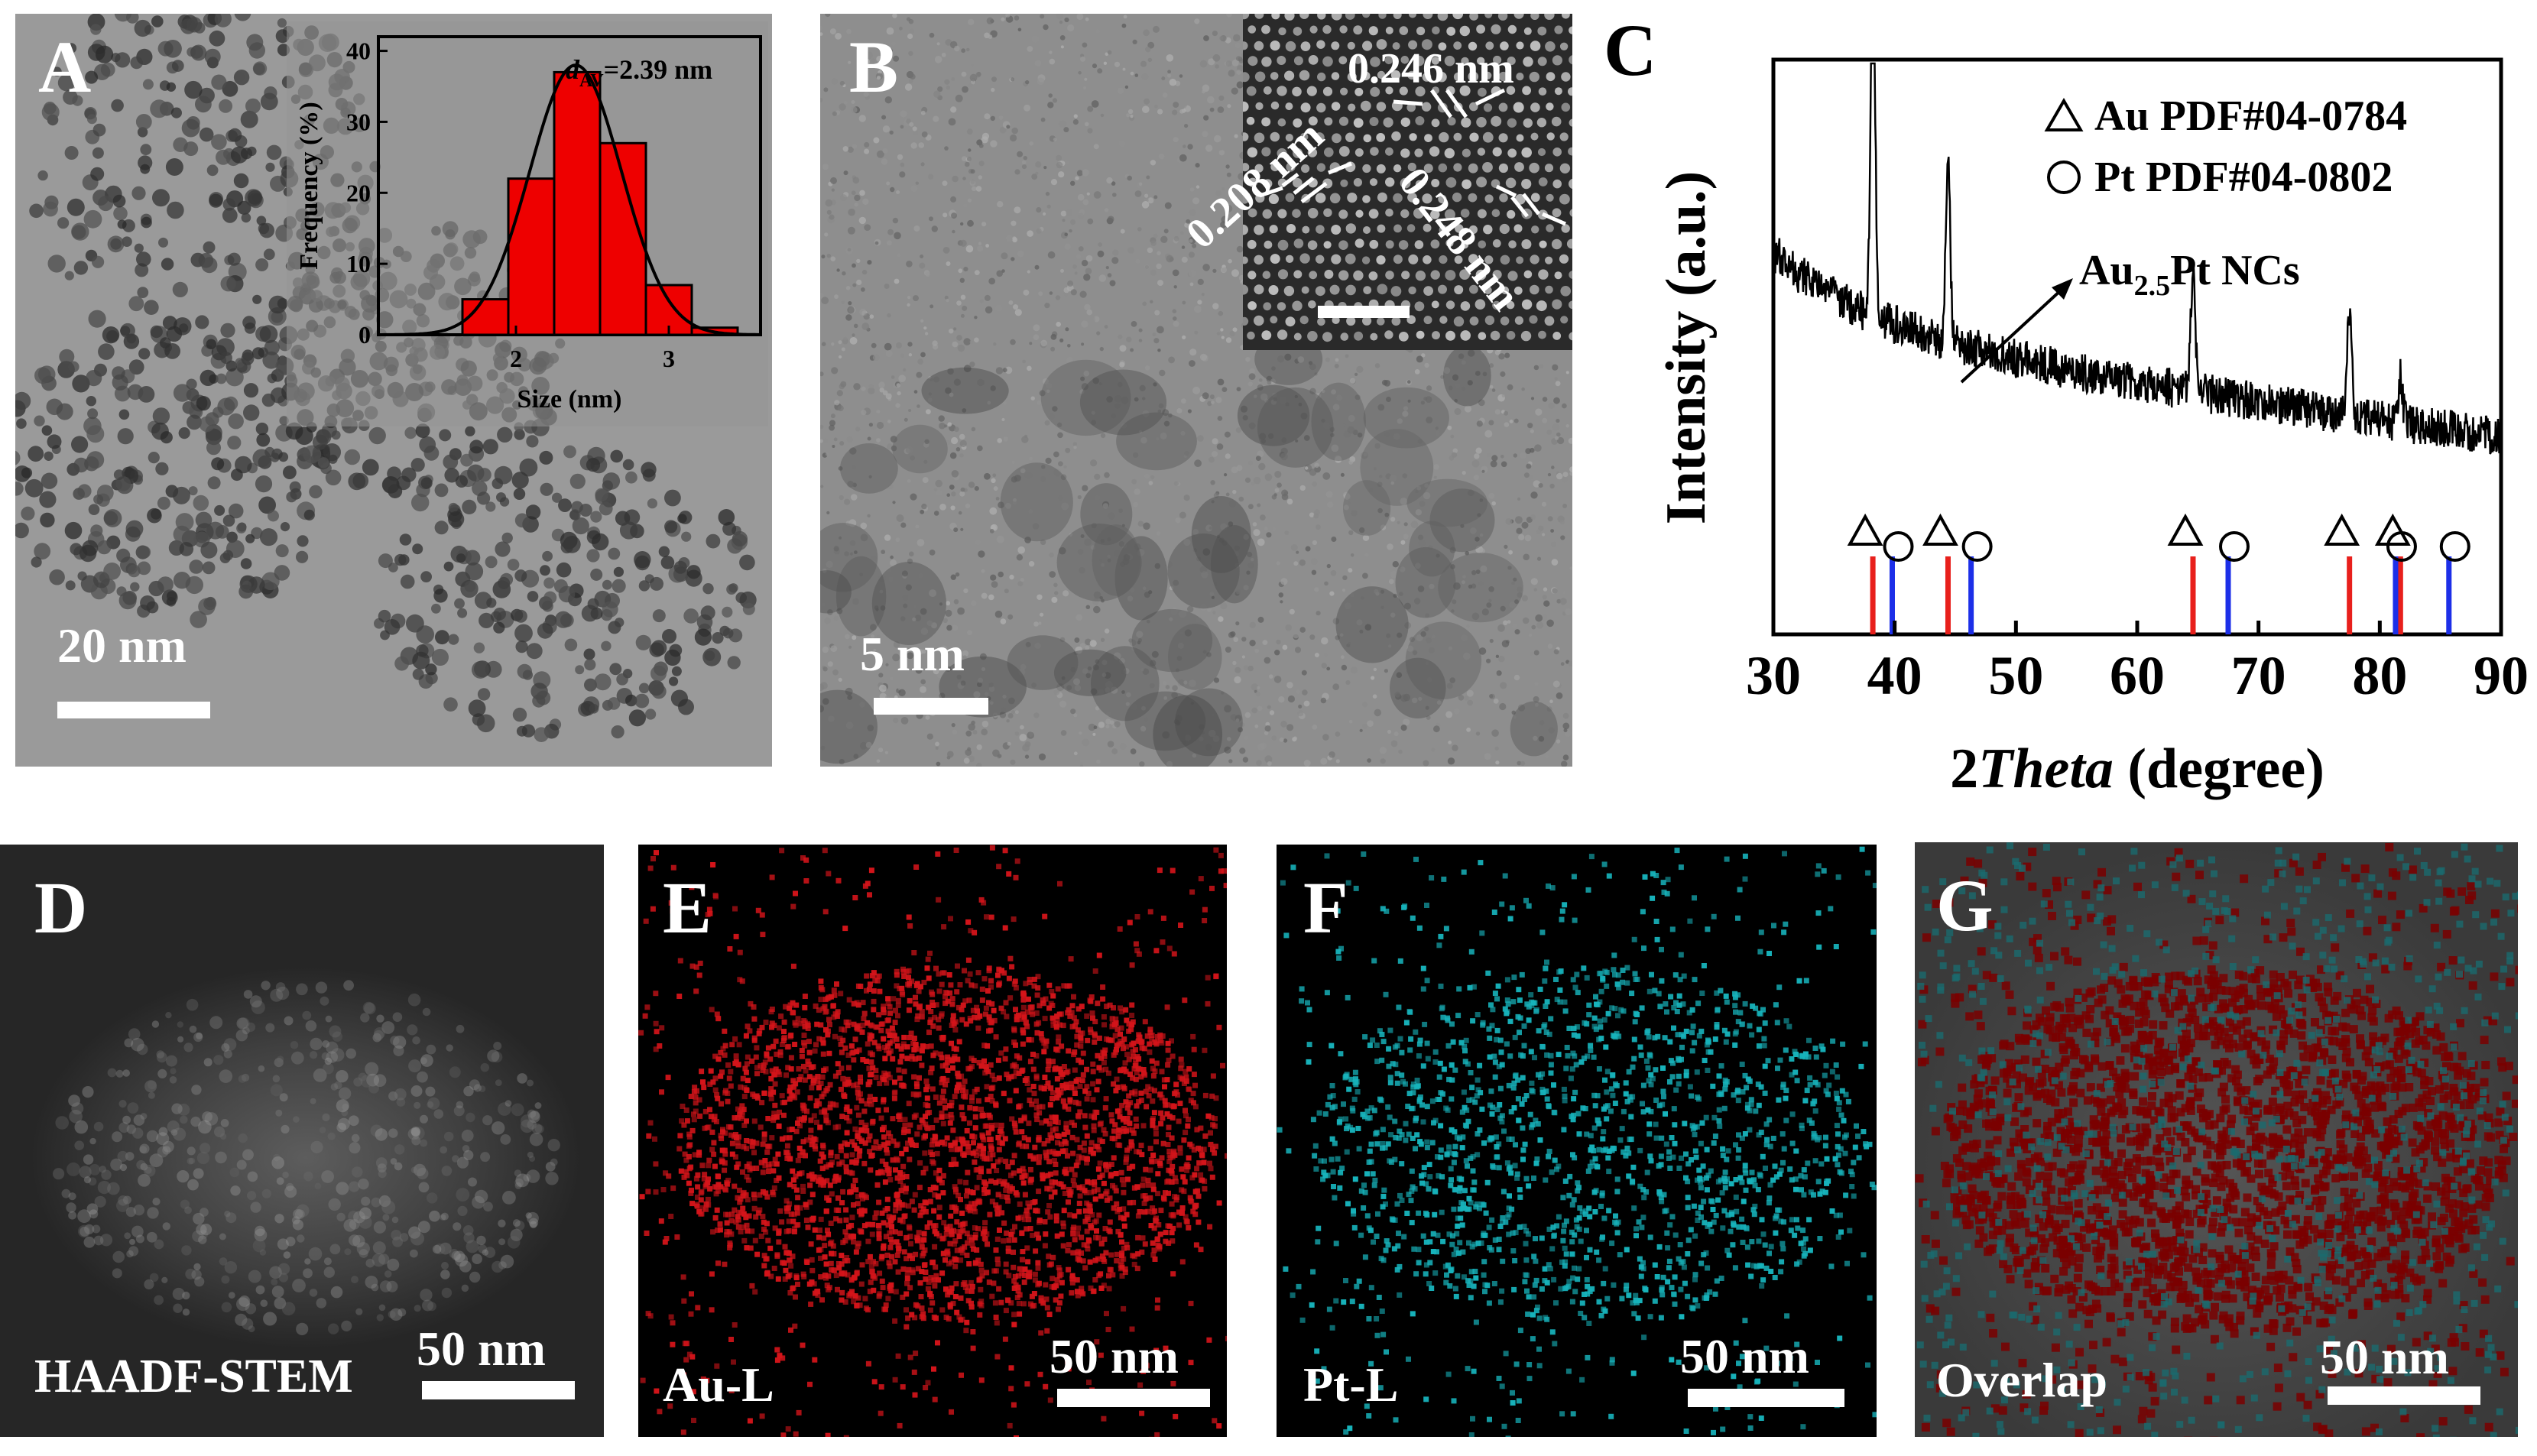 Image resolution: width=2537 pixels, height=1456 pixels. What do you see at coordinates (2384, 1357) in the screenshot?
I see `scale-bar-label-g: 50 nm` at bounding box center [2384, 1357].